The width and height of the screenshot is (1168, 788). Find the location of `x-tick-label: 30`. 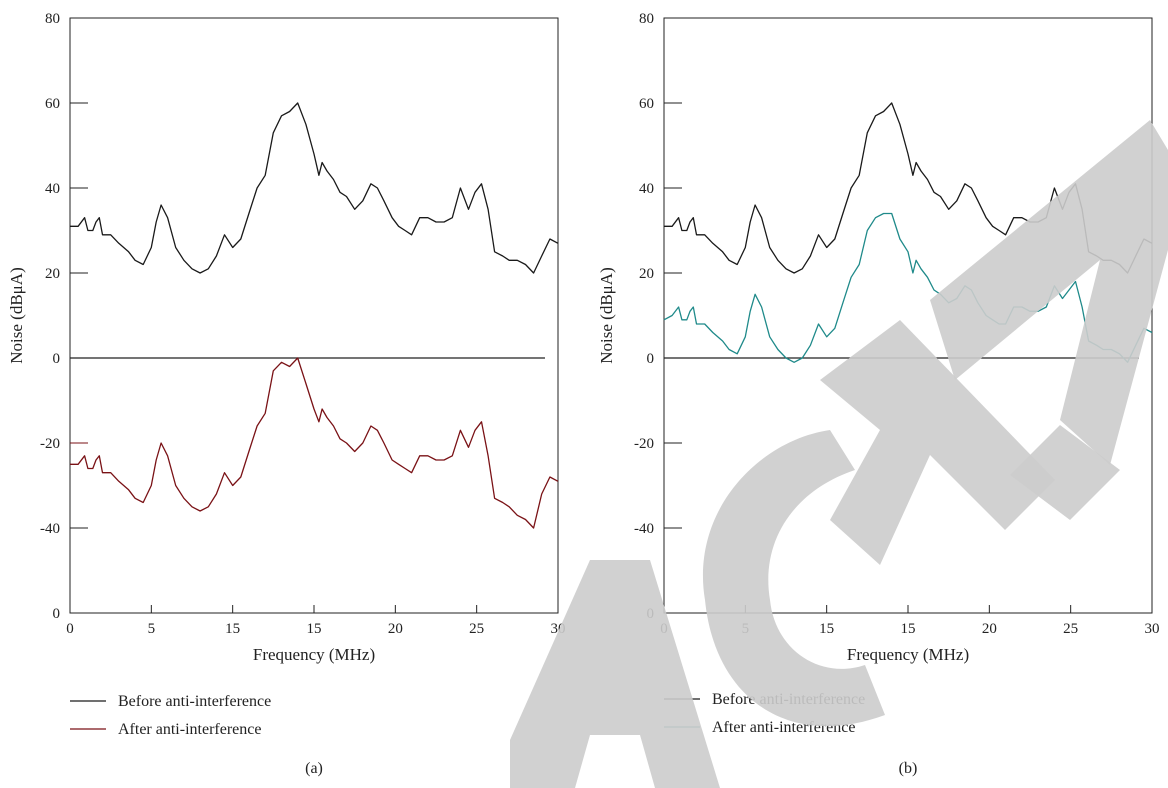

x-tick-label: 30 is located at coordinates (1152, 629).